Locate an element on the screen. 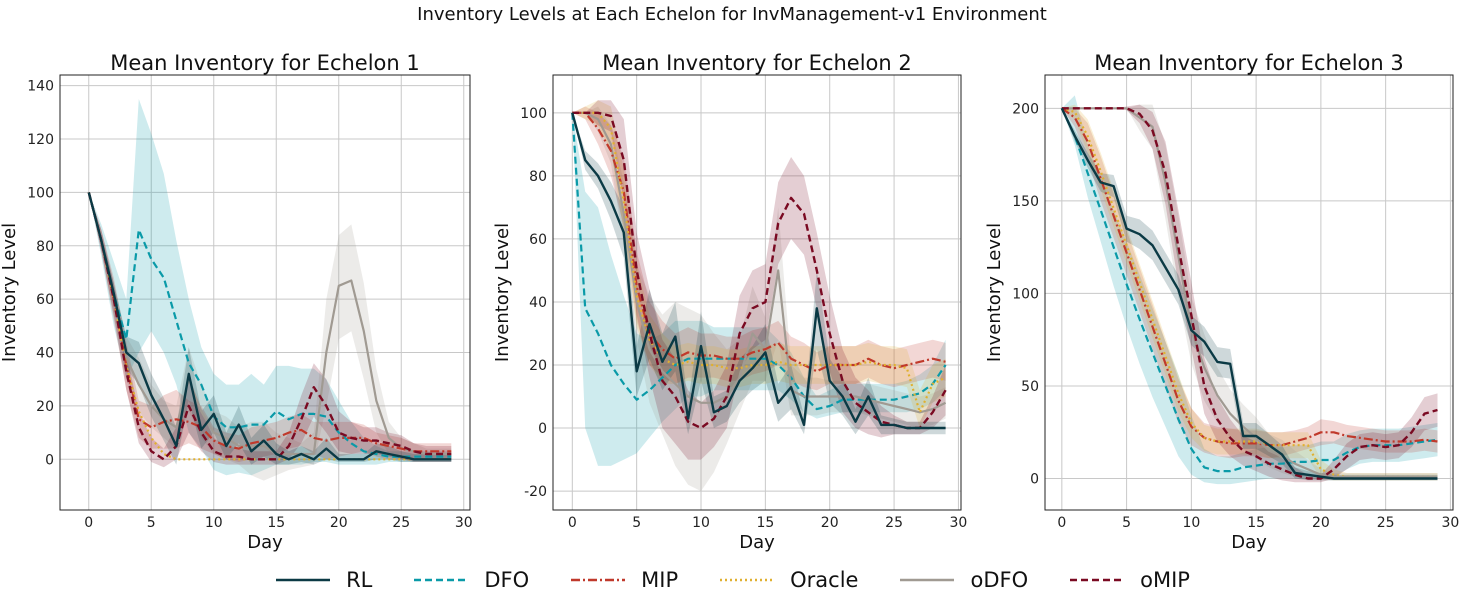 The image size is (1464, 606). legend-label-dfo: DFO is located at coordinates (507, 580).